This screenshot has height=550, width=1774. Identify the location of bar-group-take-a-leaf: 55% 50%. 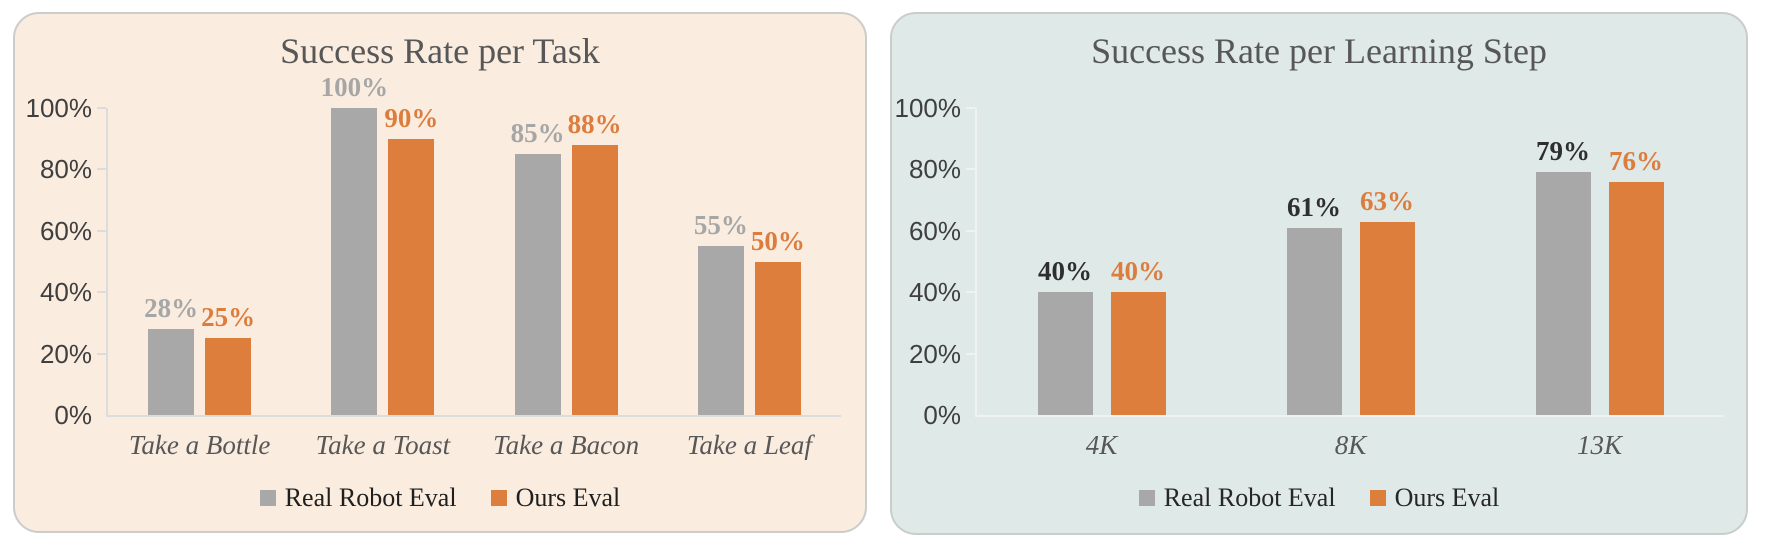
(749, 261).